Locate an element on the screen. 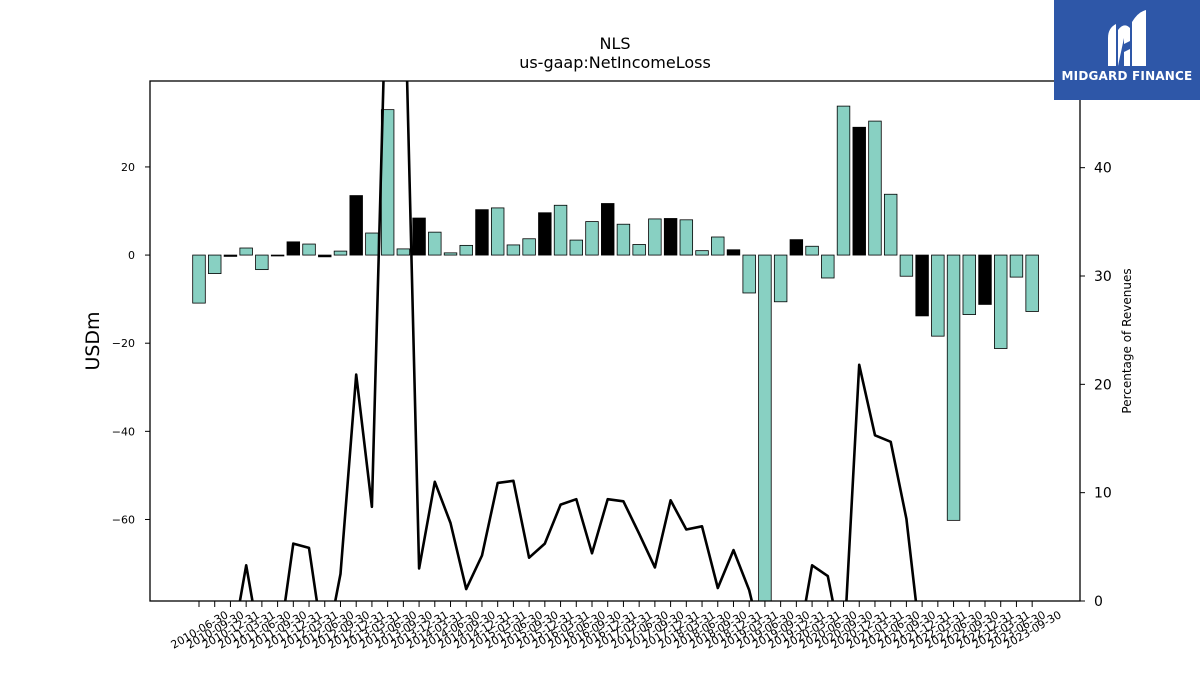 This screenshot has height=675, width=1200. midgard-logo-icon is located at coordinates (1127, 38).